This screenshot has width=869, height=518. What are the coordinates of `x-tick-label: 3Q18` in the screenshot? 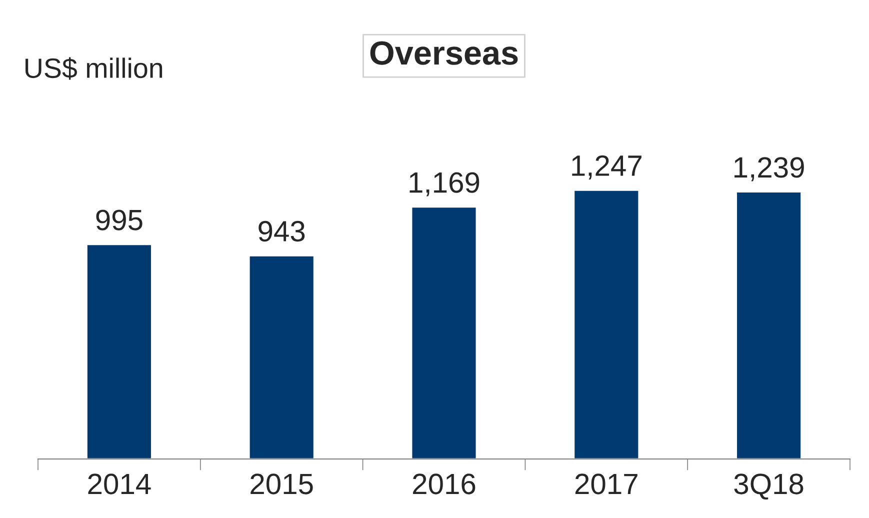 It's located at (769, 487).